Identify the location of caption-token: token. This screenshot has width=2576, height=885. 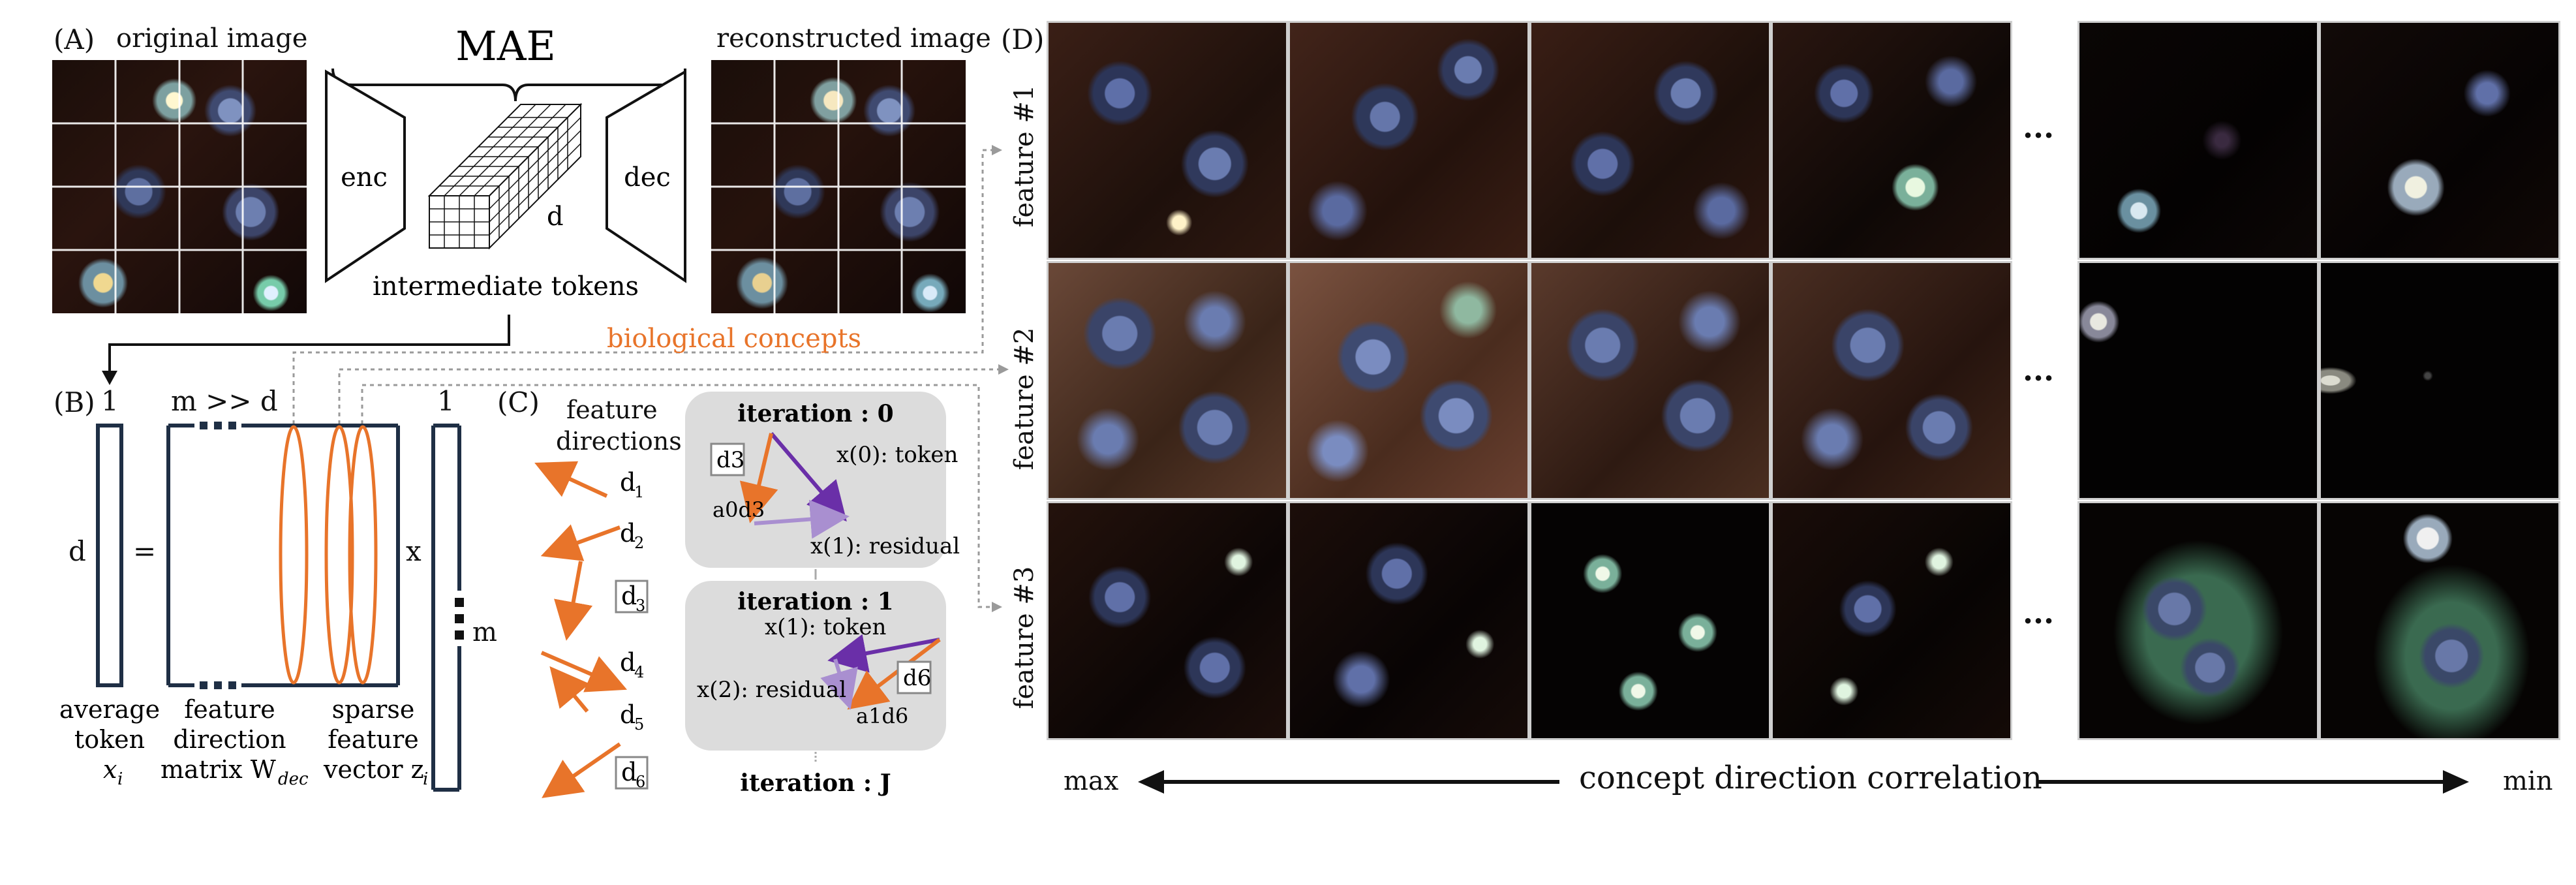
(109, 739).